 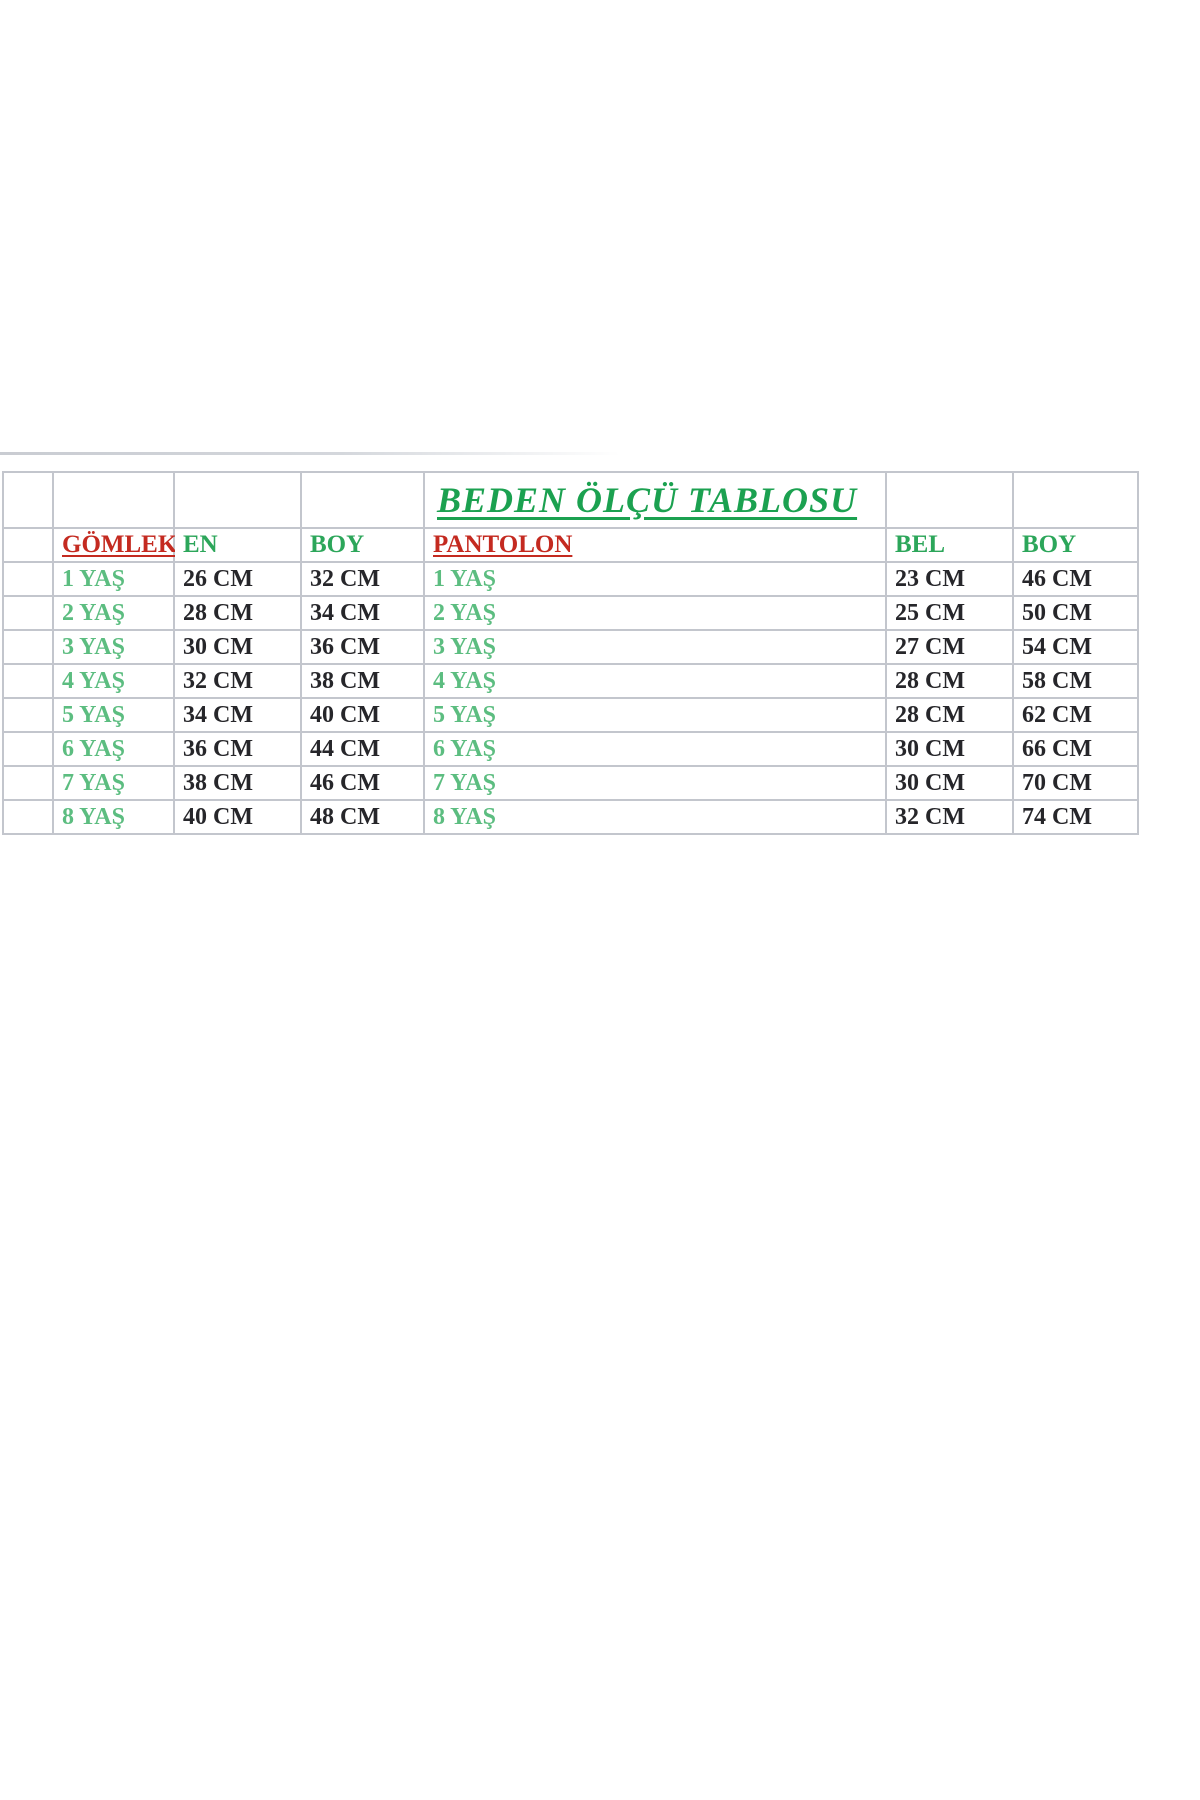 What do you see at coordinates (238, 580) in the screenshot?
I see `shirt-width-cell: 26 CM` at bounding box center [238, 580].